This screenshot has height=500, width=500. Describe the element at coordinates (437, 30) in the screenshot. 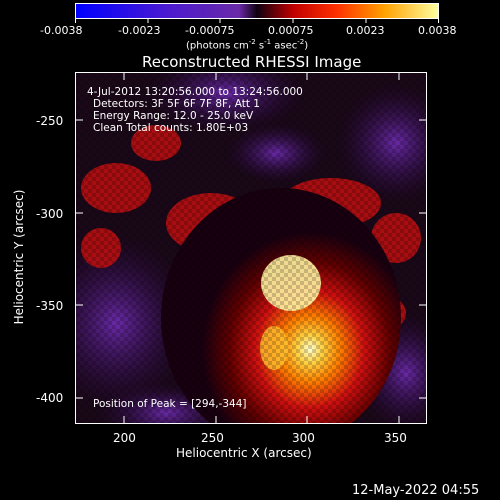

I see `colorbar-tick-label: 0.0038` at that location.